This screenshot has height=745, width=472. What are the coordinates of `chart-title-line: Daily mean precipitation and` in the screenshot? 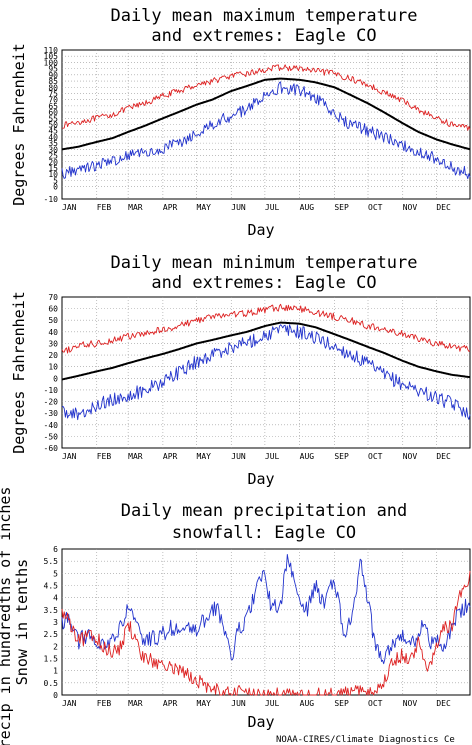 It's located at (264, 511).